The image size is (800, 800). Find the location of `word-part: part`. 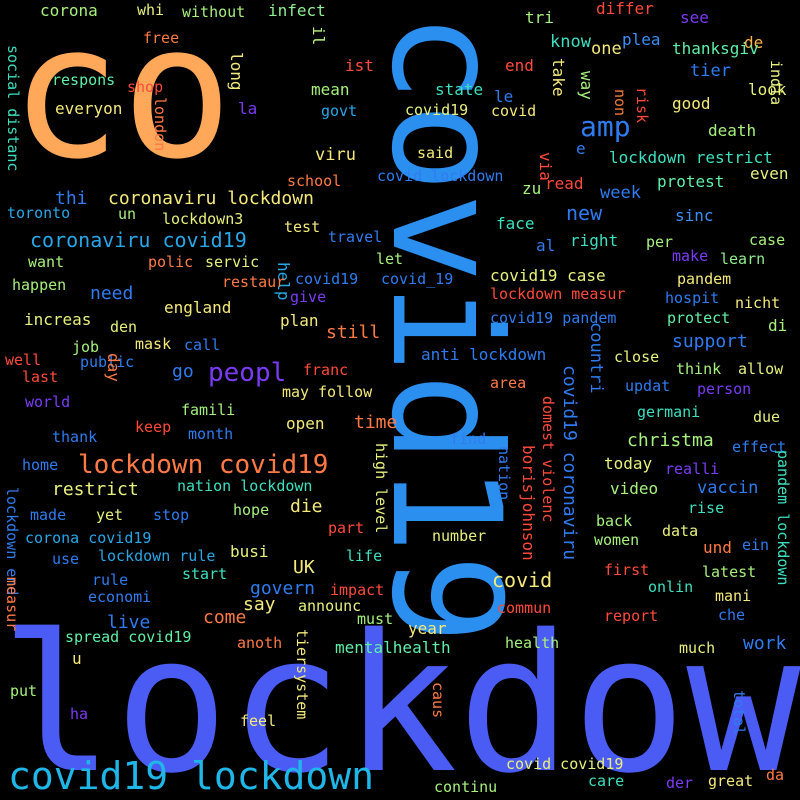

word-part: part is located at coordinates (346, 528).